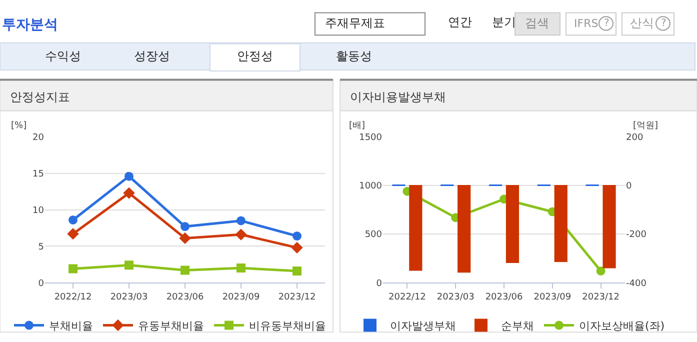  Describe the element at coordinates (354, 56) in the screenshot. I see `text: 활동성` at that location.